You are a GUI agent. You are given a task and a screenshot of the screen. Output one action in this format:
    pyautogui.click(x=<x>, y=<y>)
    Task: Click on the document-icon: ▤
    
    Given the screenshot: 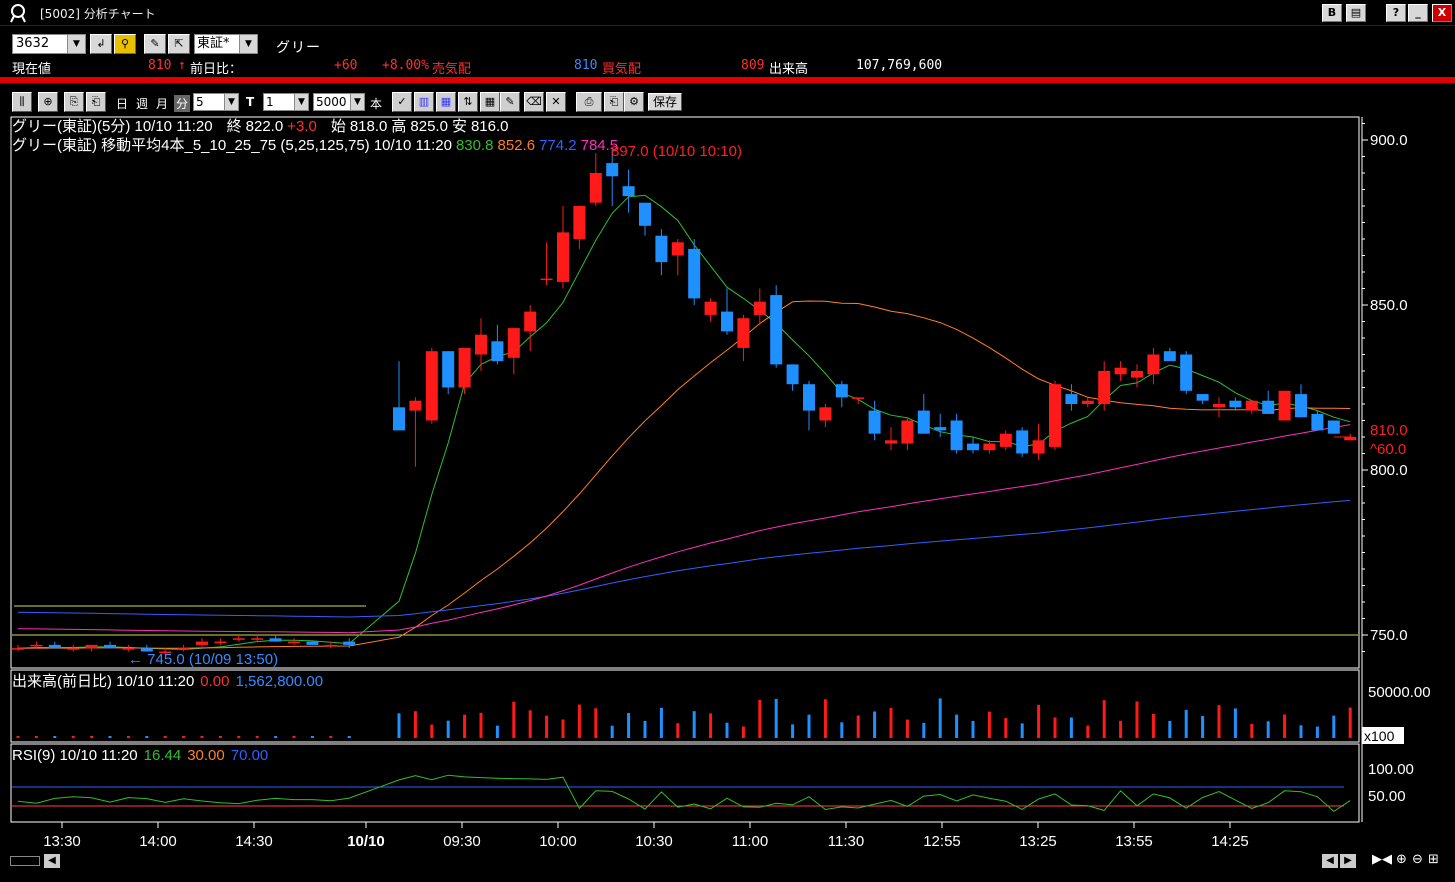 What is the action you would take?
    pyautogui.click(x=1356, y=13)
    